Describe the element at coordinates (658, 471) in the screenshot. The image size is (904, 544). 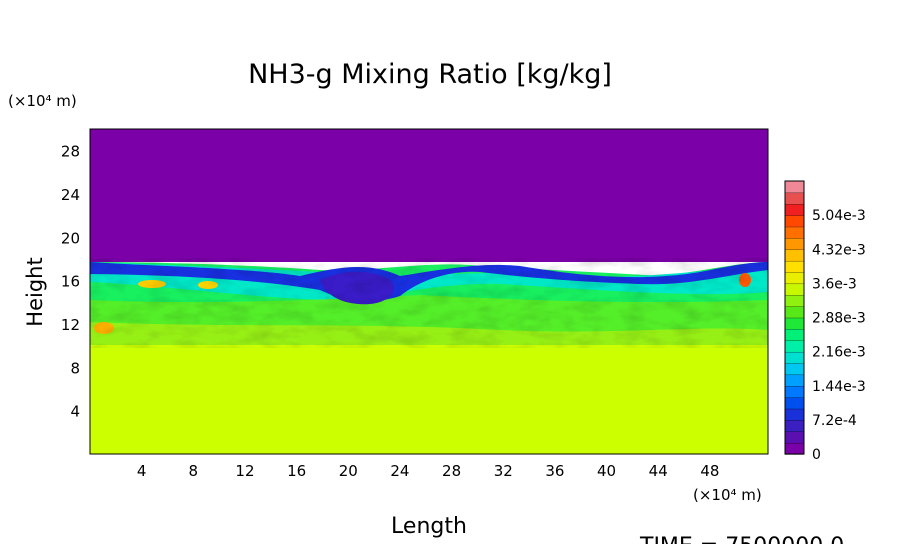
I see `x-tick-label: 44` at that location.